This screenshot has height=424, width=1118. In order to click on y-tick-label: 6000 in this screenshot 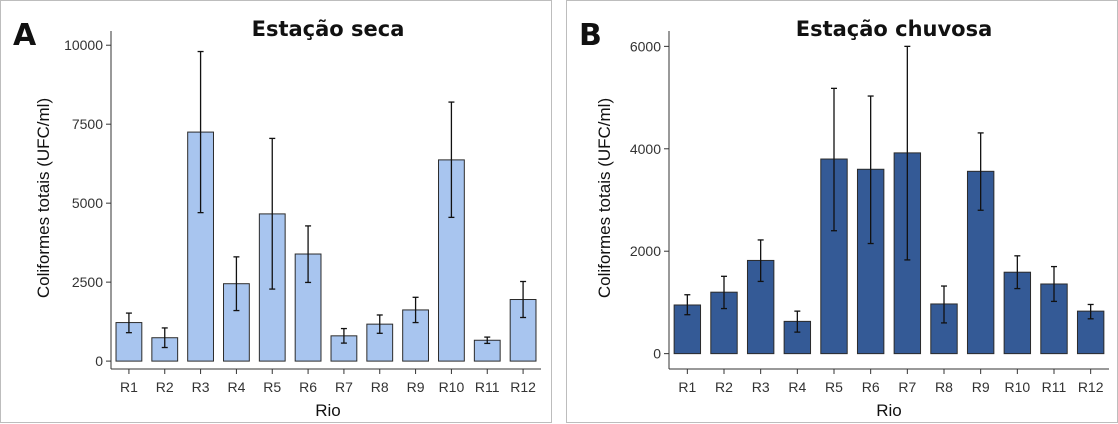, I will do `click(645, 46)`.